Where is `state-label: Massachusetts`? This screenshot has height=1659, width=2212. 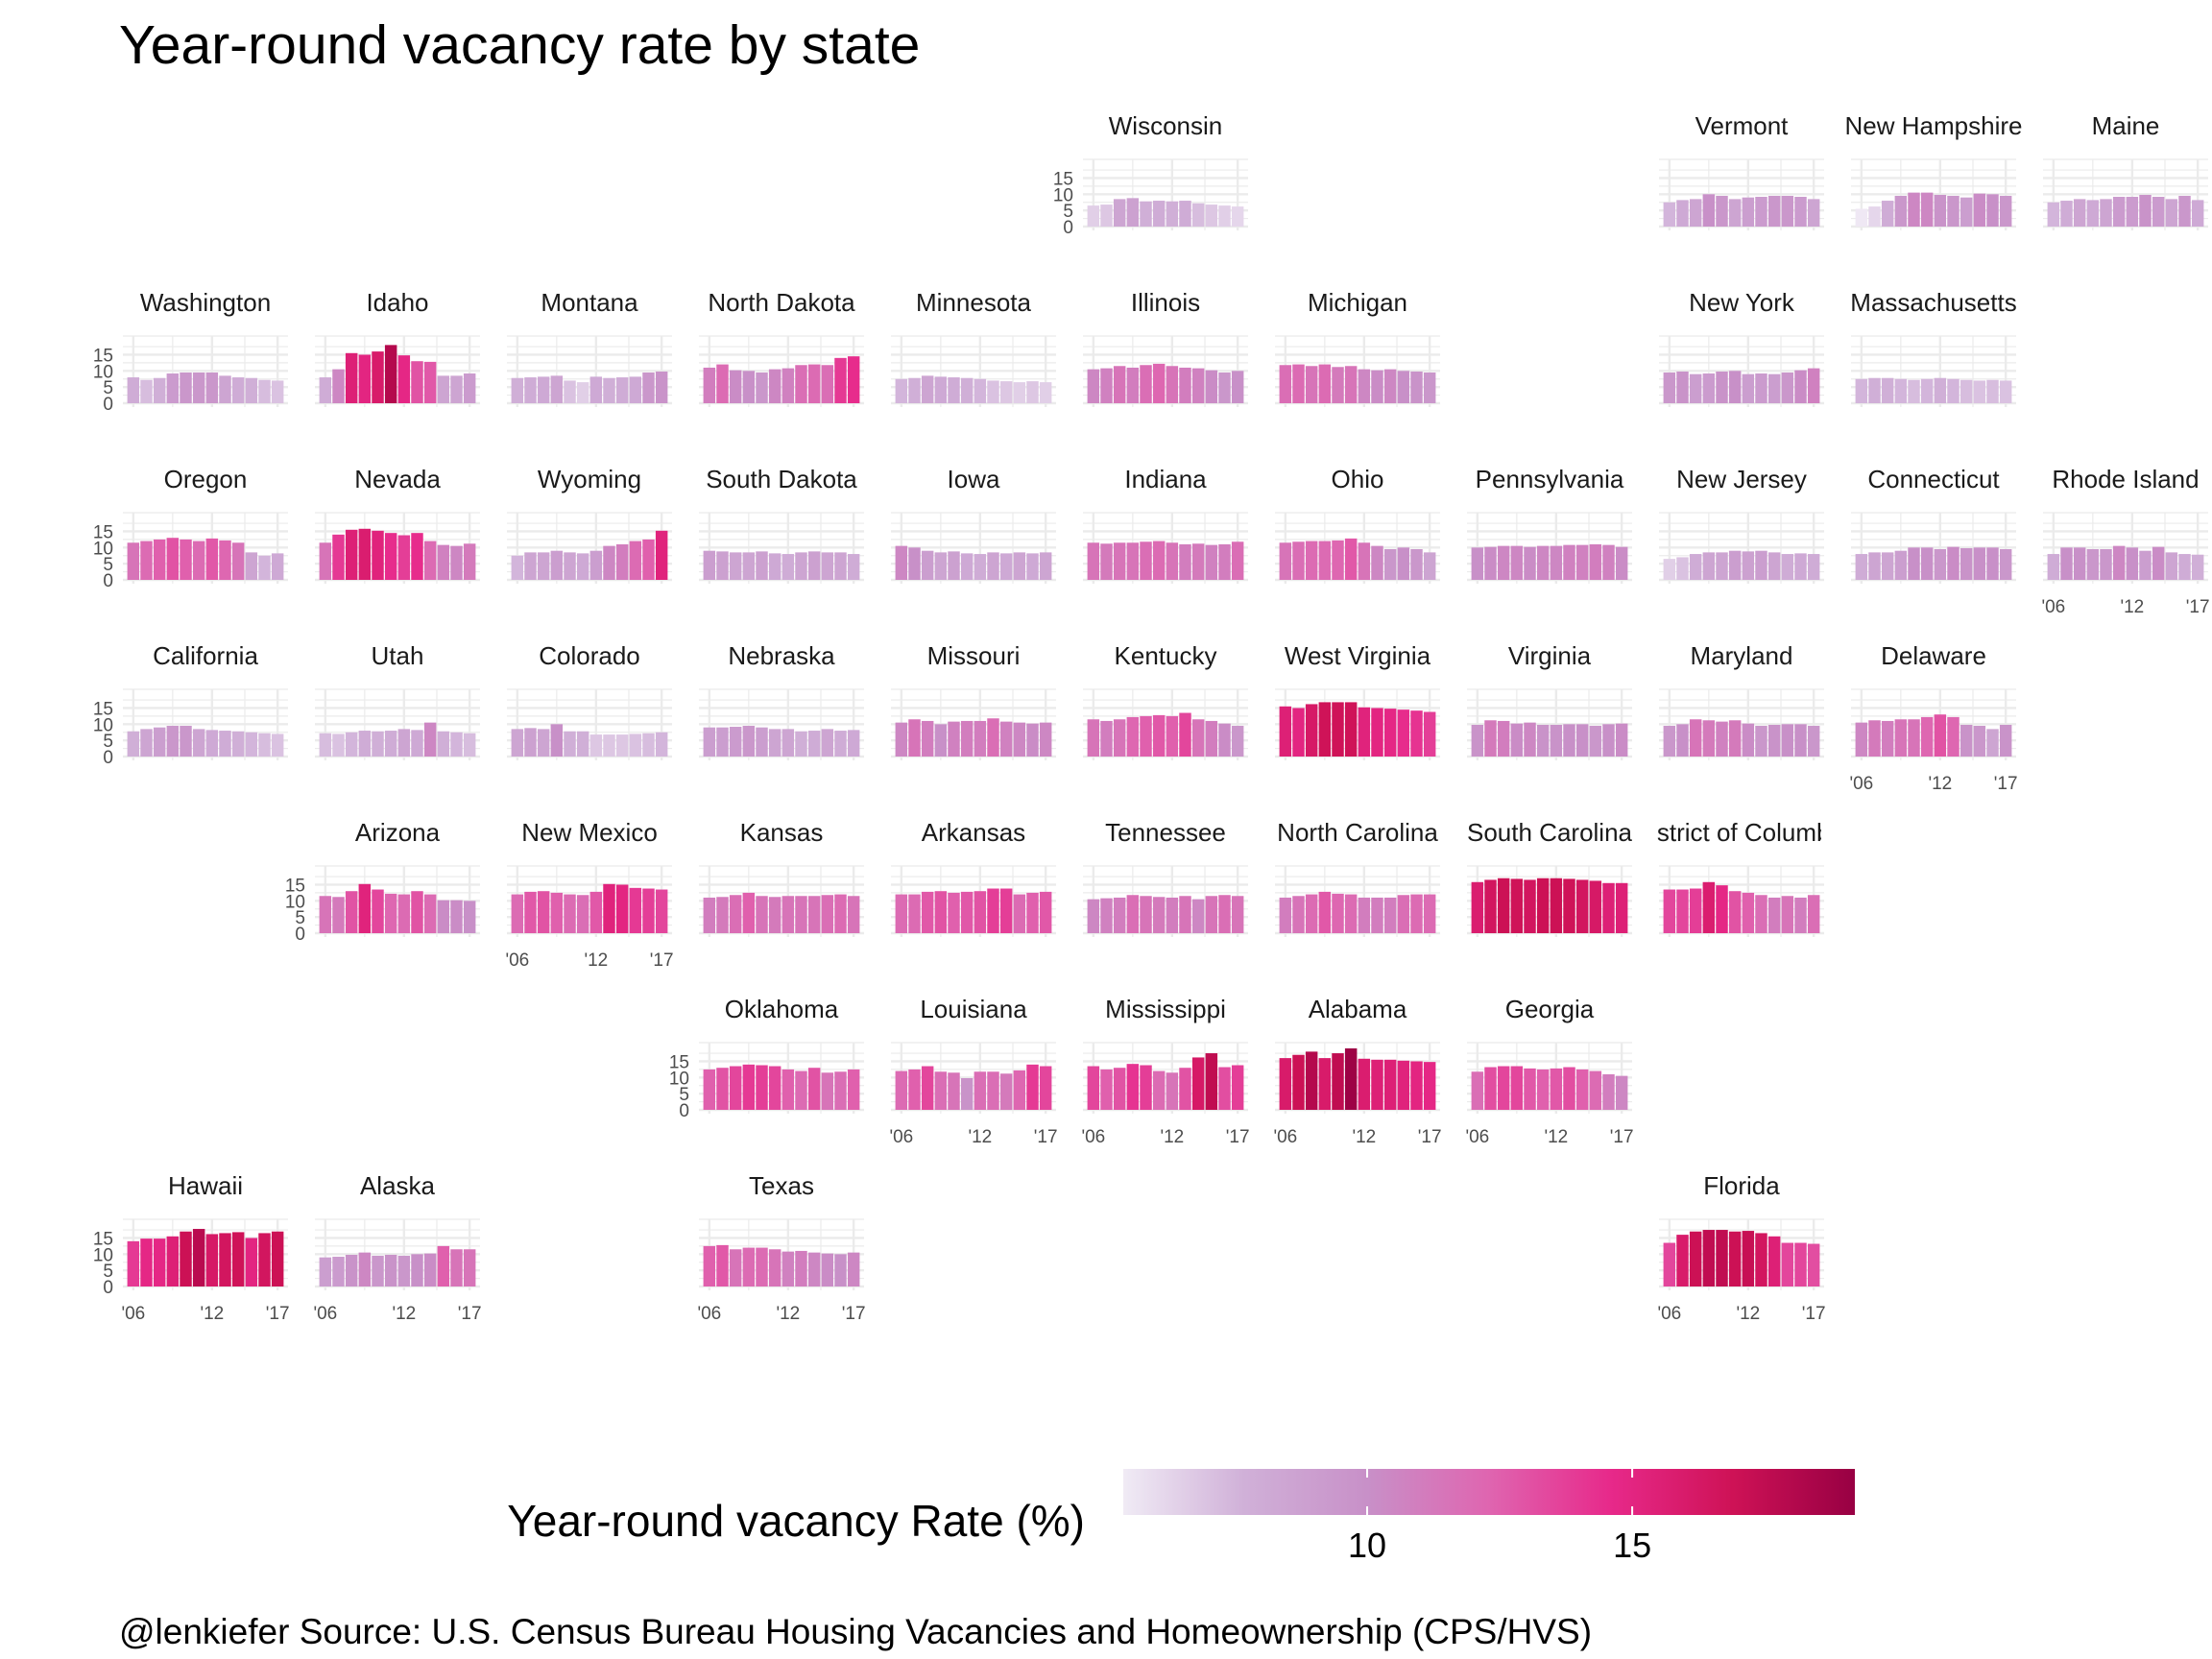 state-label: Massachusetts is located at coordinates (1933, 302).